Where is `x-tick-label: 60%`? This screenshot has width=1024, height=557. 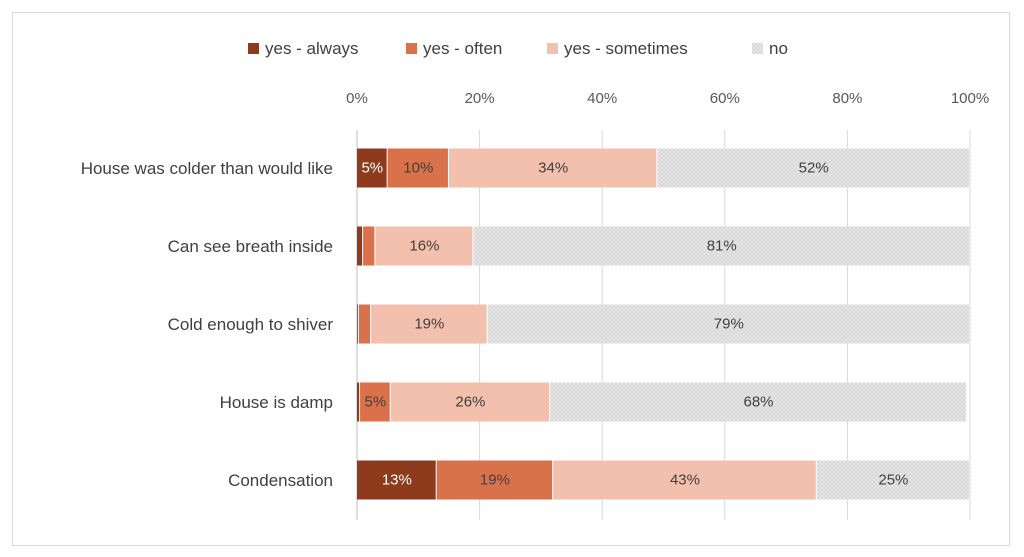
x-tick-label: 60% is located at coordinates (725, 98).